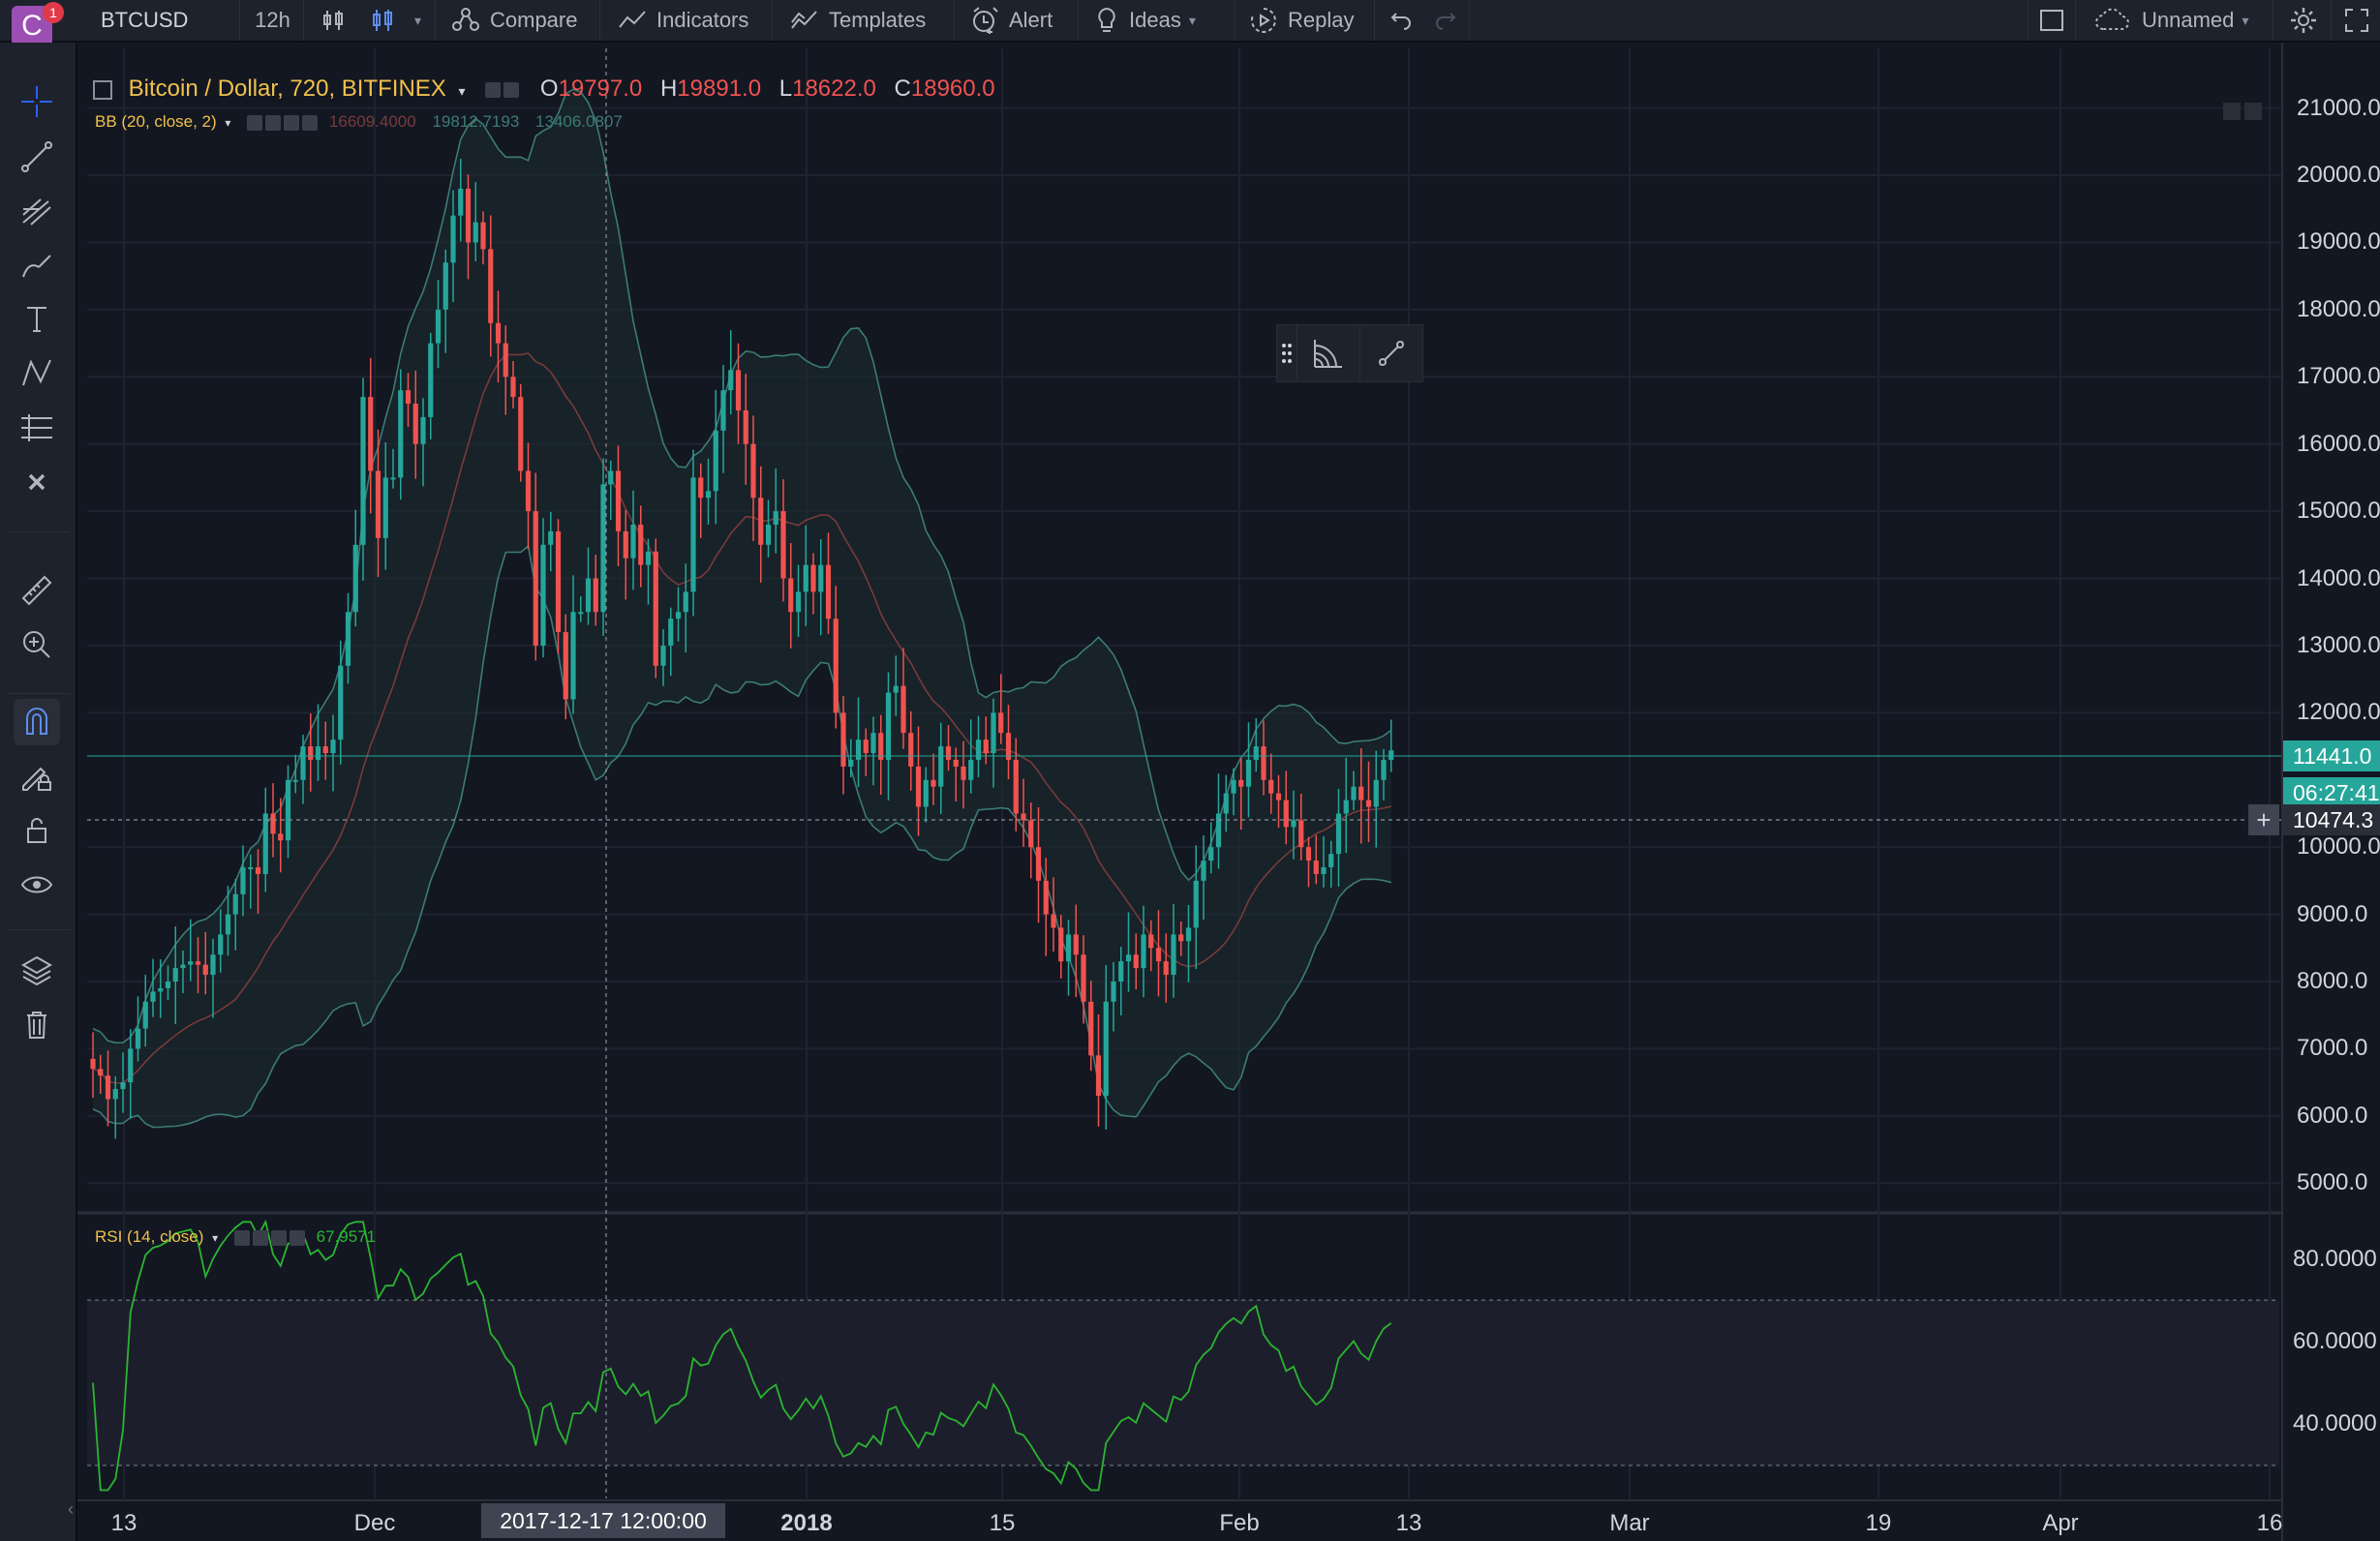  I want to click on layers-icon, so click(37, 971).